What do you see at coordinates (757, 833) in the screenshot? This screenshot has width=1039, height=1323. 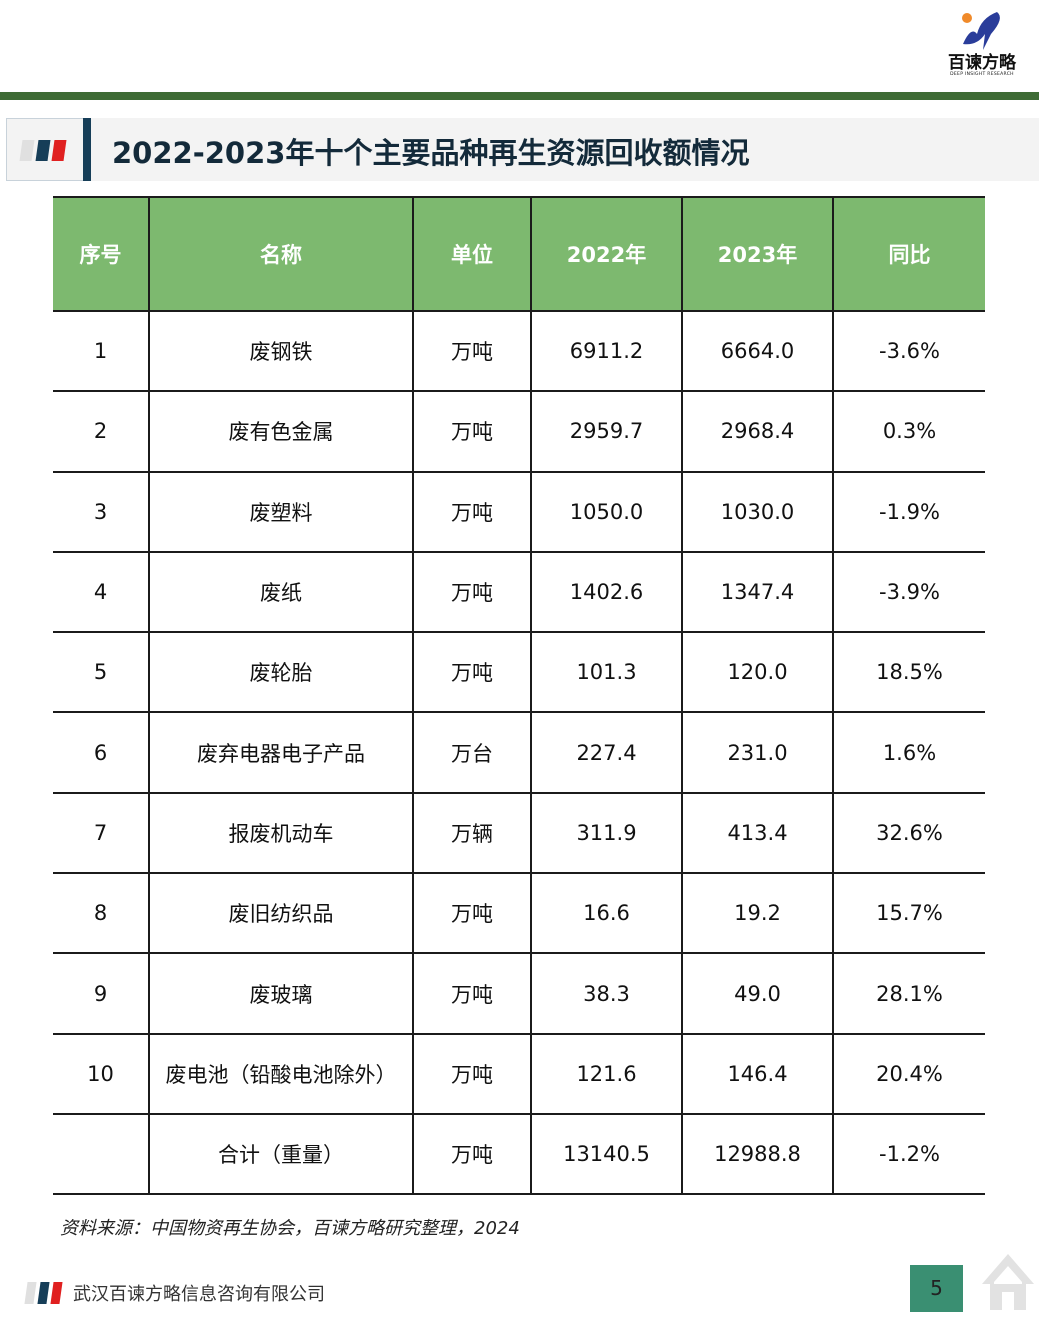 I see `row-2023: 413.4` at bounding box center [757, 833].